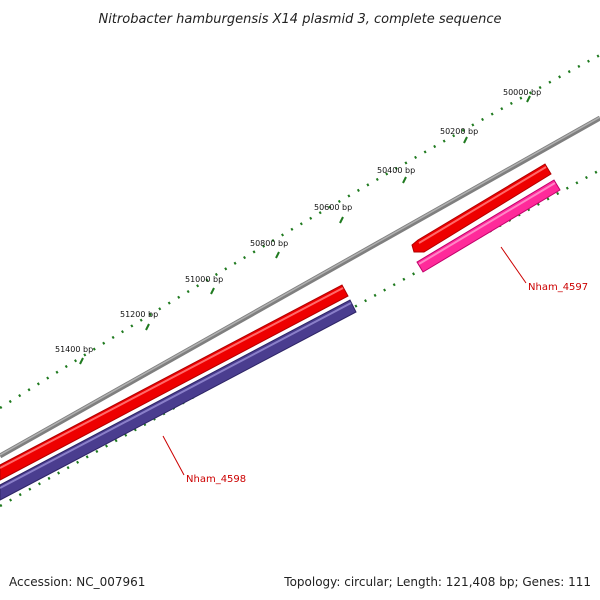  What do you see at coordinates (396, 170) in the screenshot?
I see `tick-label: 50400 bp` at bounding box center [396, 170].